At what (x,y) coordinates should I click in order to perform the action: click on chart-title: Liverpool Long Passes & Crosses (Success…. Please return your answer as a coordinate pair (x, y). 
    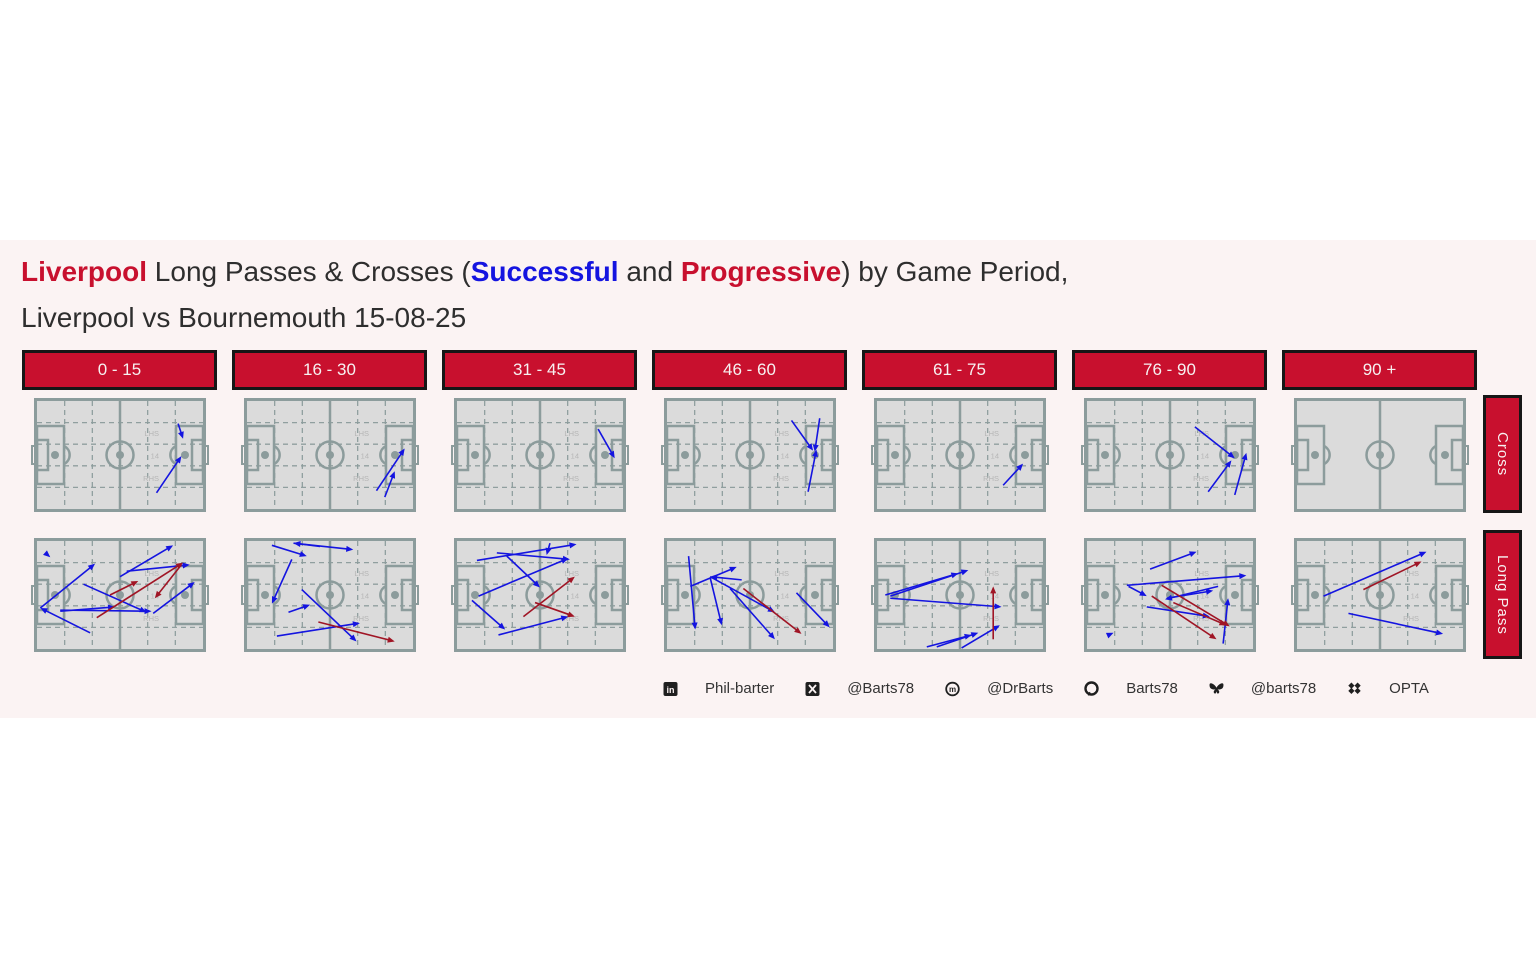
    Looking at the image, I should click on (544, 272).